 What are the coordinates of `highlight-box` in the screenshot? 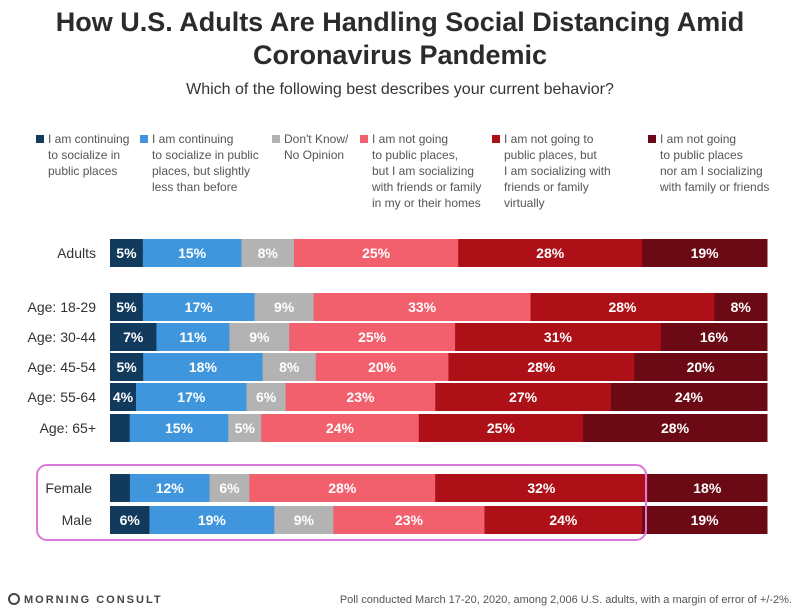 It's located at (341, 502).